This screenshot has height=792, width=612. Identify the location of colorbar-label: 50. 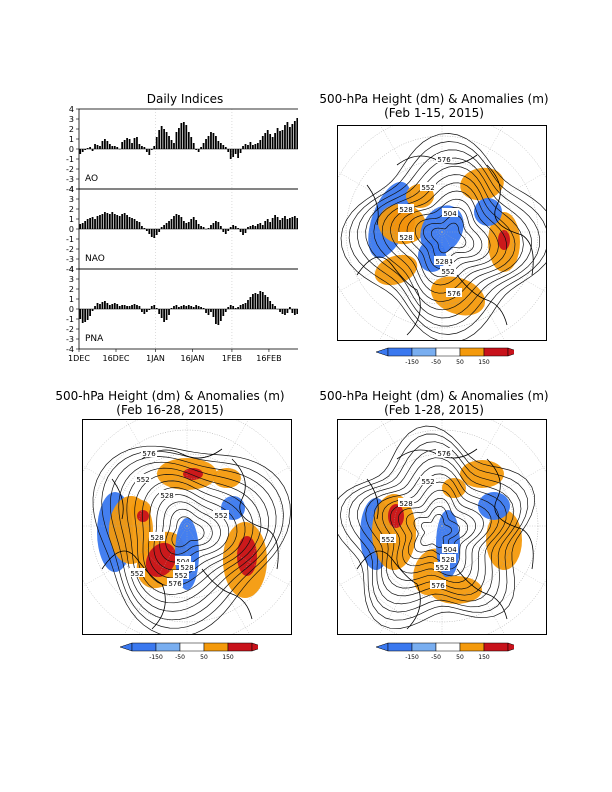
(204, 657).